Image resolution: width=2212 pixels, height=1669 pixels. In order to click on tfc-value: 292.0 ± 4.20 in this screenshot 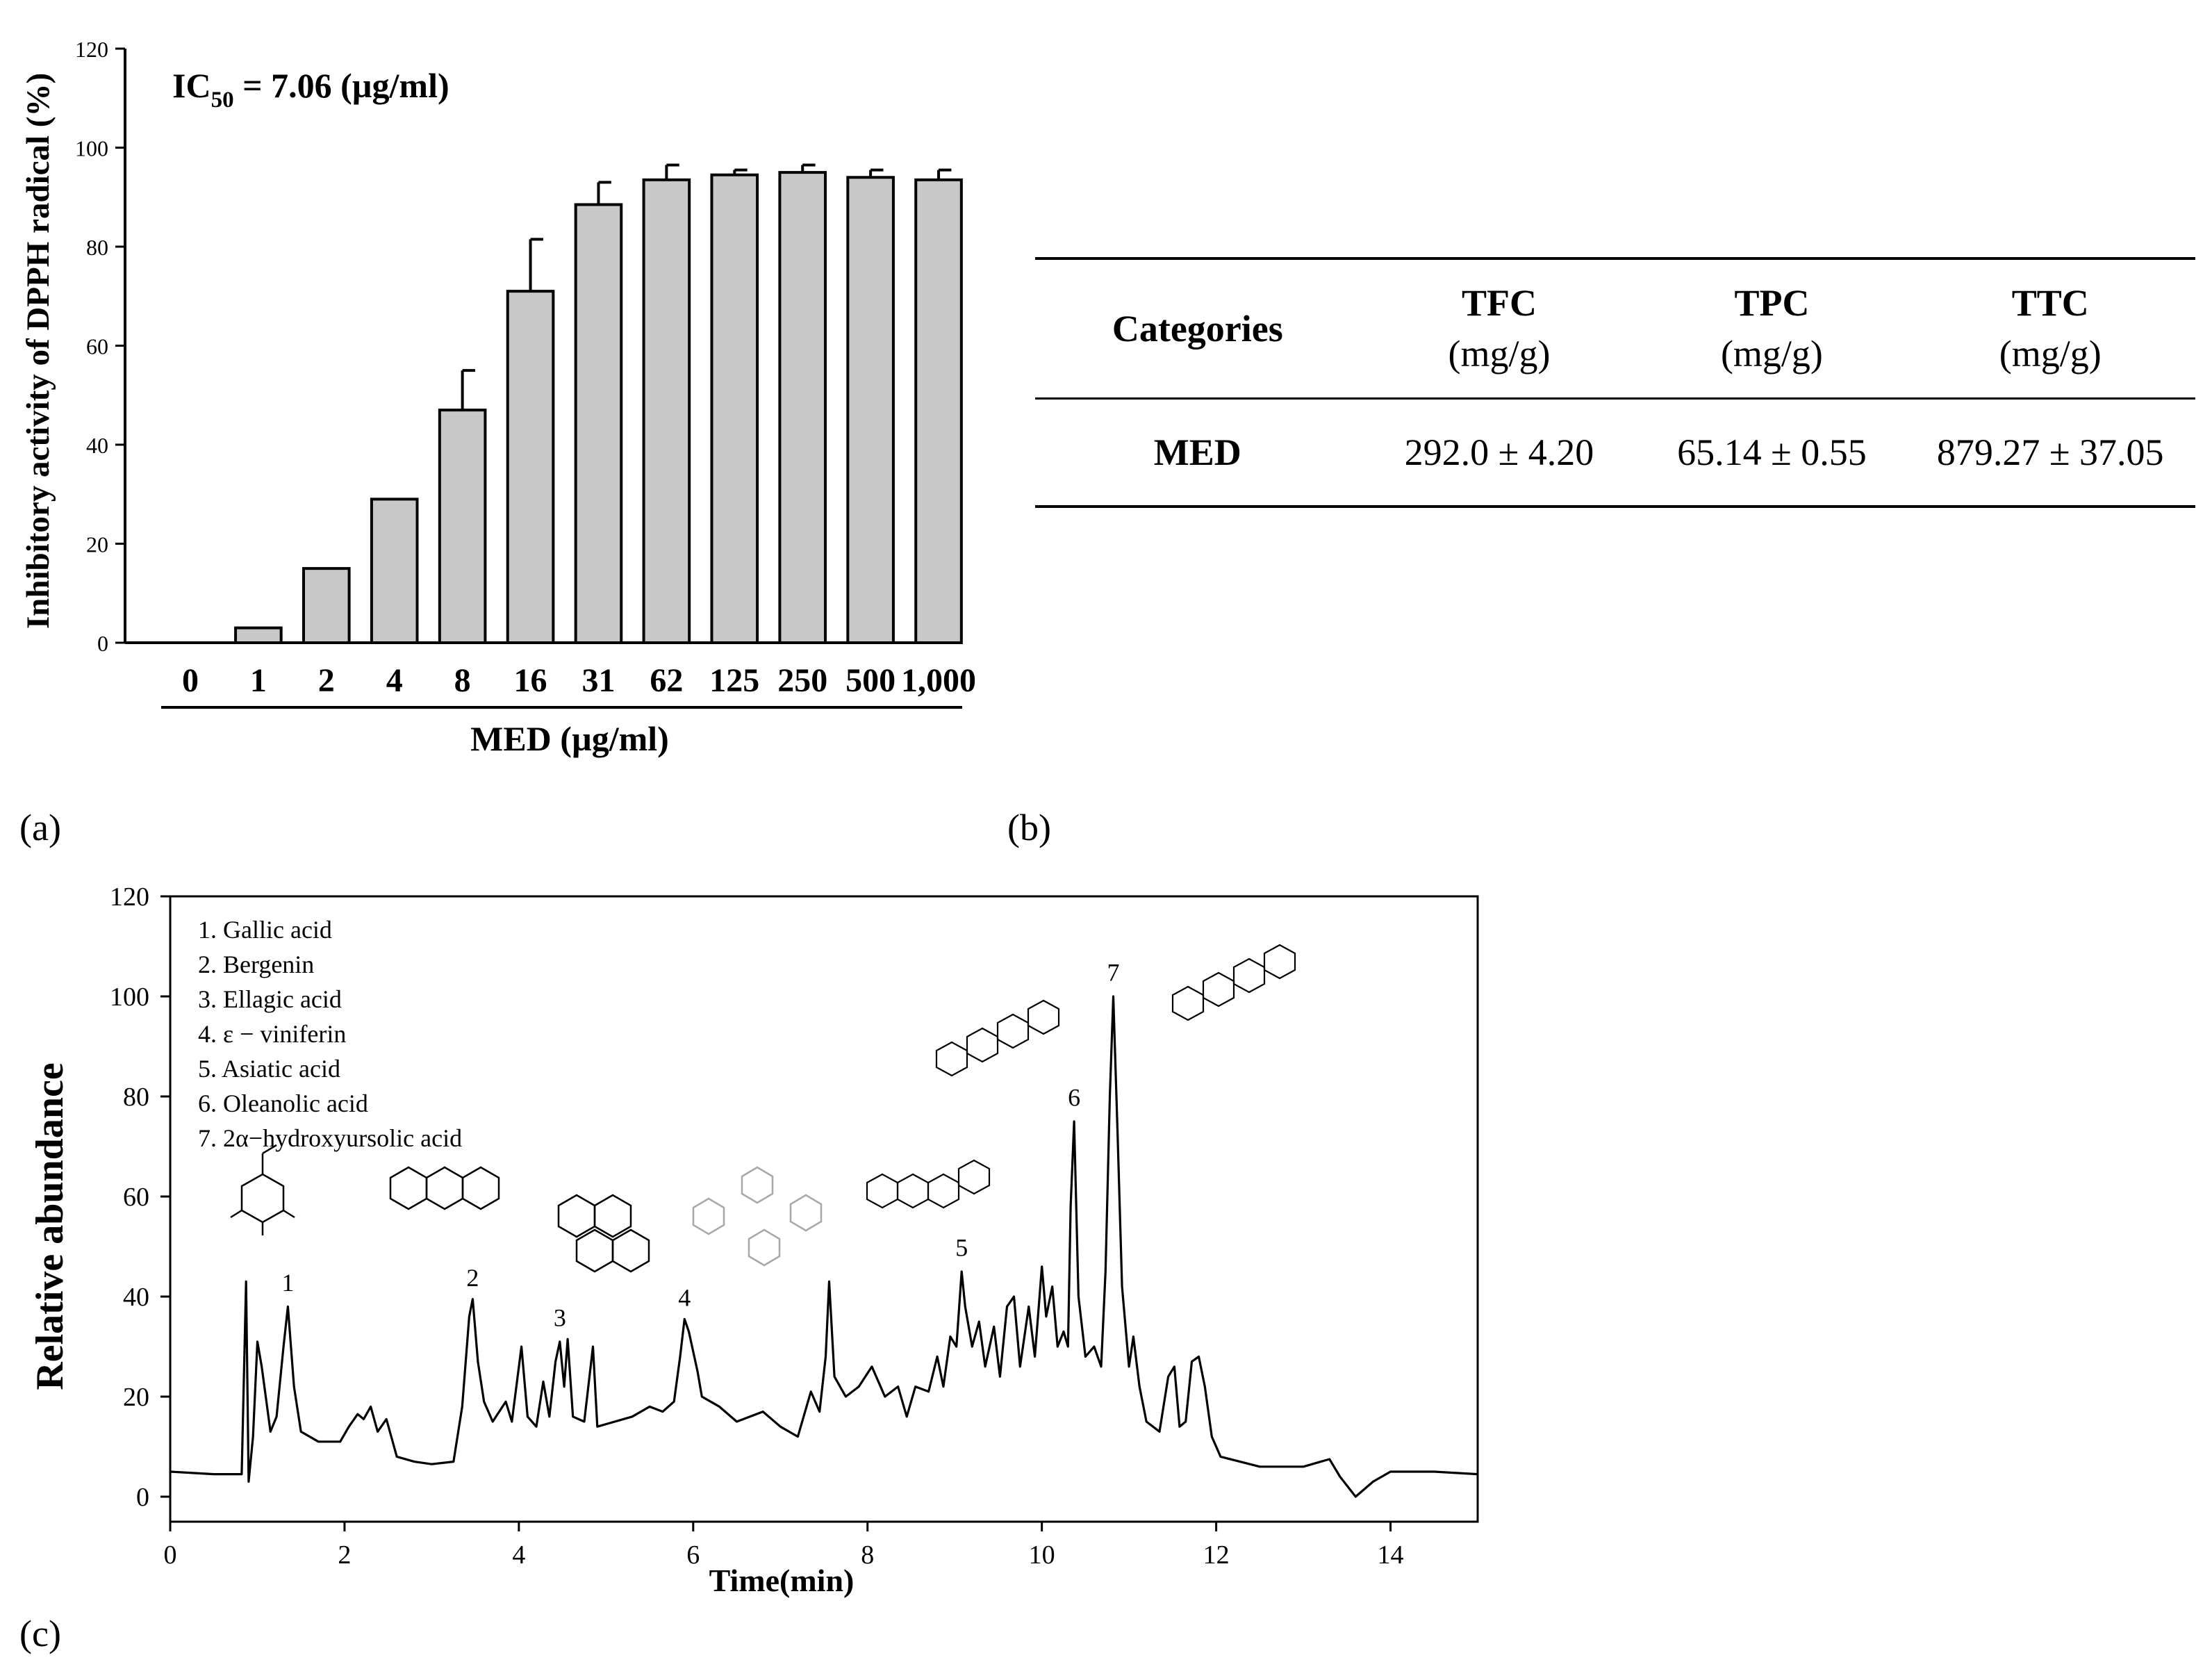, I will do `click(1499, 452)`.